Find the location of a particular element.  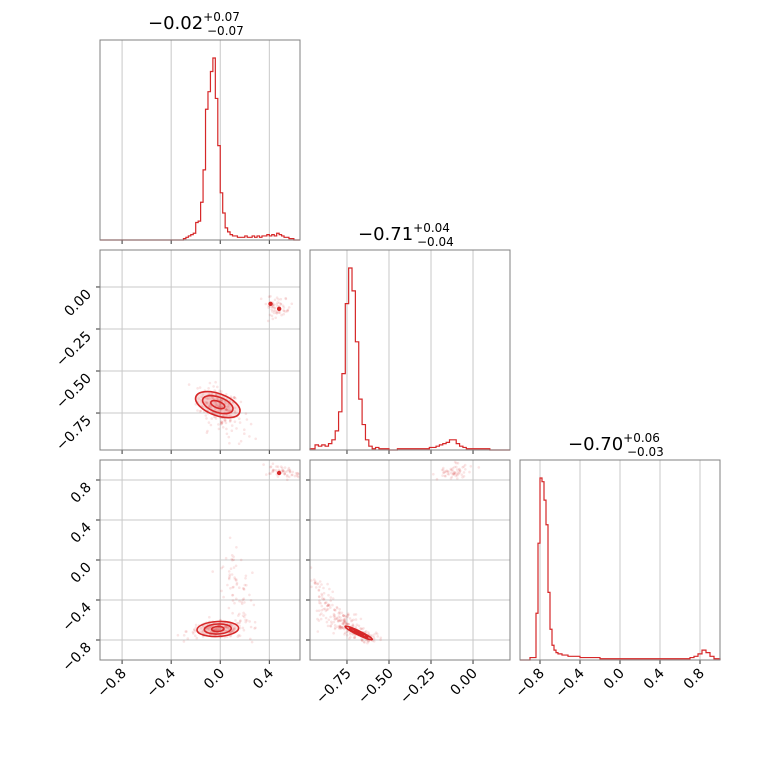

histogram-param-3-xtick-label: 0.4 is located at coordinates (654, 678).